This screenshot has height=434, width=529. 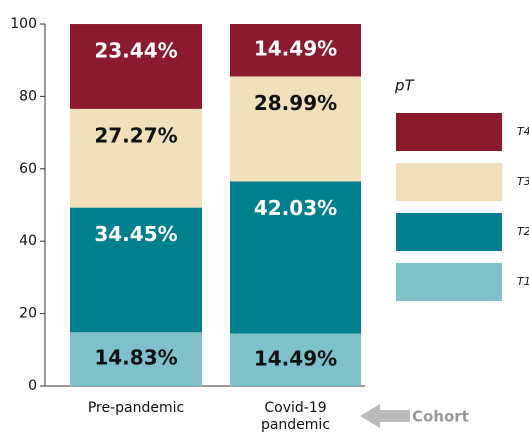 I want to click on value-label: 14.83%, so click(x=135, y=358).